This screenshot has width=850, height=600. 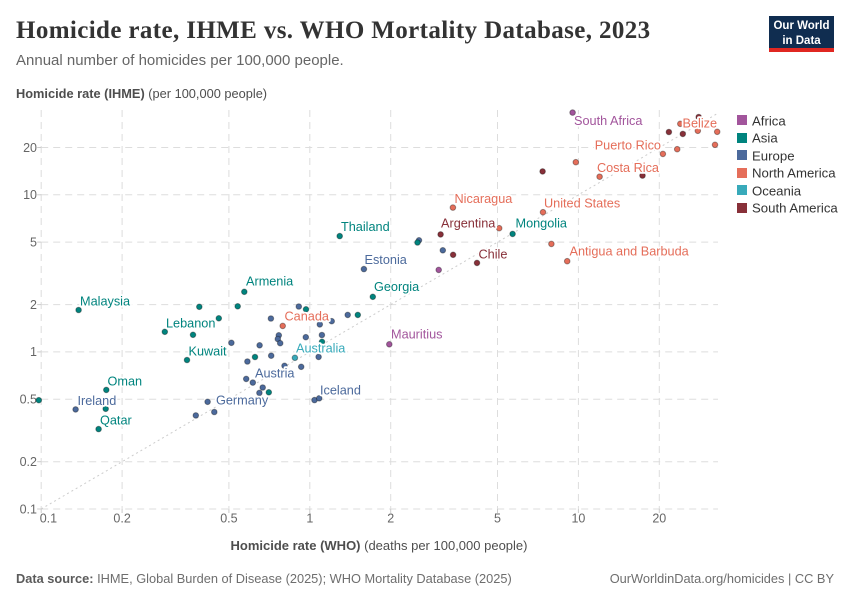 What do you see at coordinates (628, 168) in the screenshot?
I see `svg-text: Costa Rica` at bounding box center [628, 168].